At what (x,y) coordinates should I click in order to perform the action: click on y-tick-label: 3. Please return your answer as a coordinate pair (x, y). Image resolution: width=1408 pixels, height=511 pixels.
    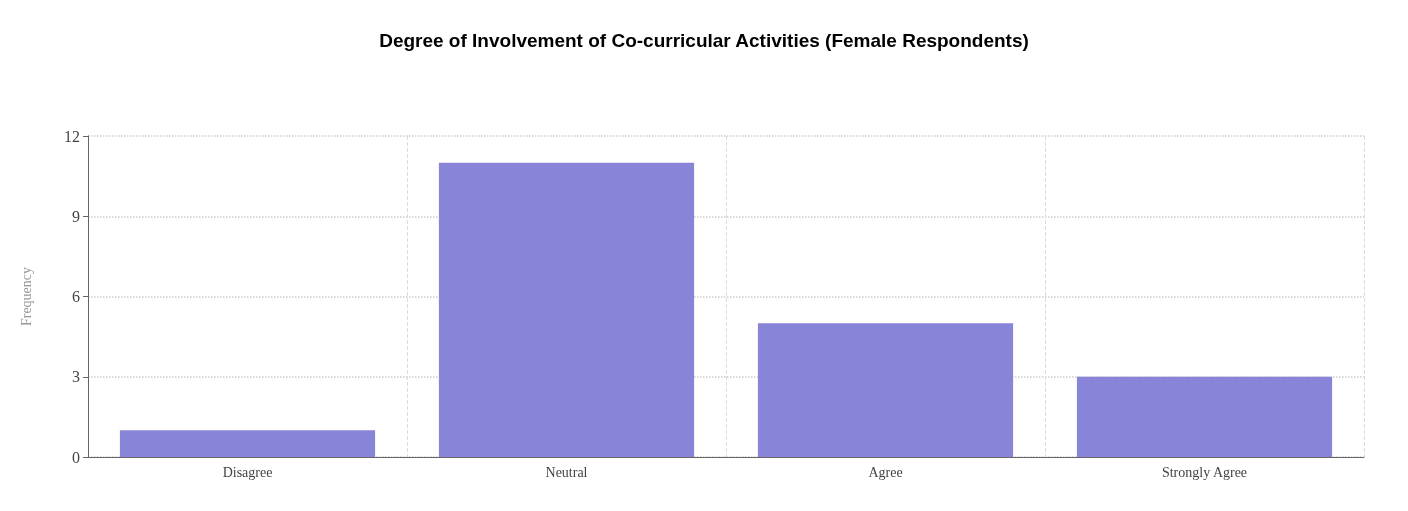
    Looking at the image, I should click on (76, 377).